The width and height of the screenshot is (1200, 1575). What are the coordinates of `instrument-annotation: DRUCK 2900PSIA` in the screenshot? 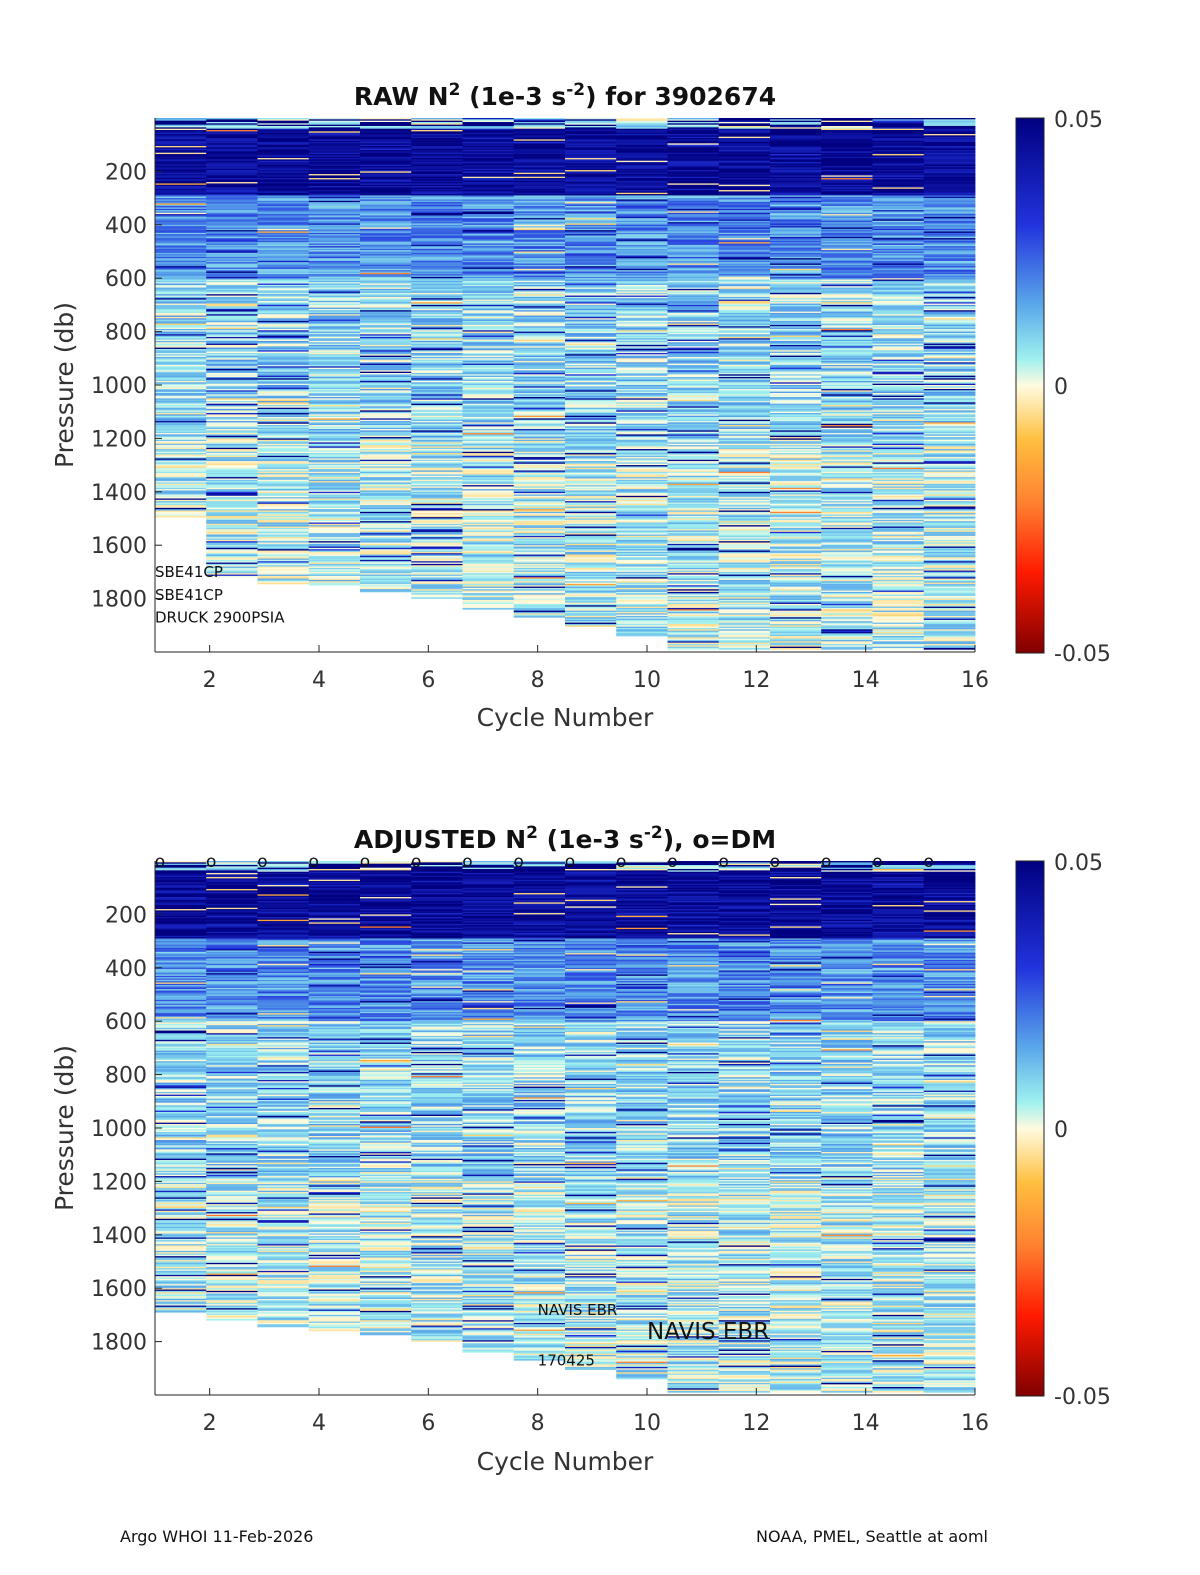 It's located at (220, 618).